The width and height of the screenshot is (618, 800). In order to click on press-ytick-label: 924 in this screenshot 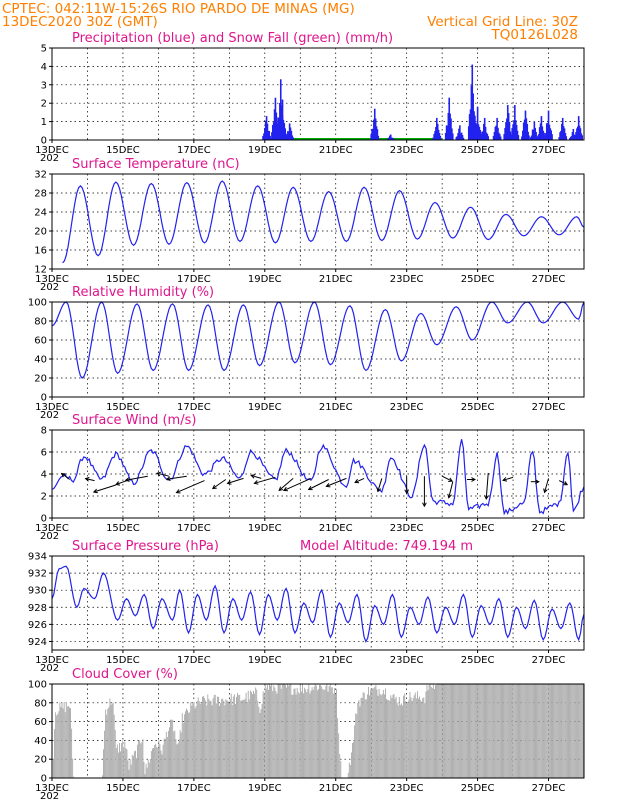, I will do `click(37, 642)`.